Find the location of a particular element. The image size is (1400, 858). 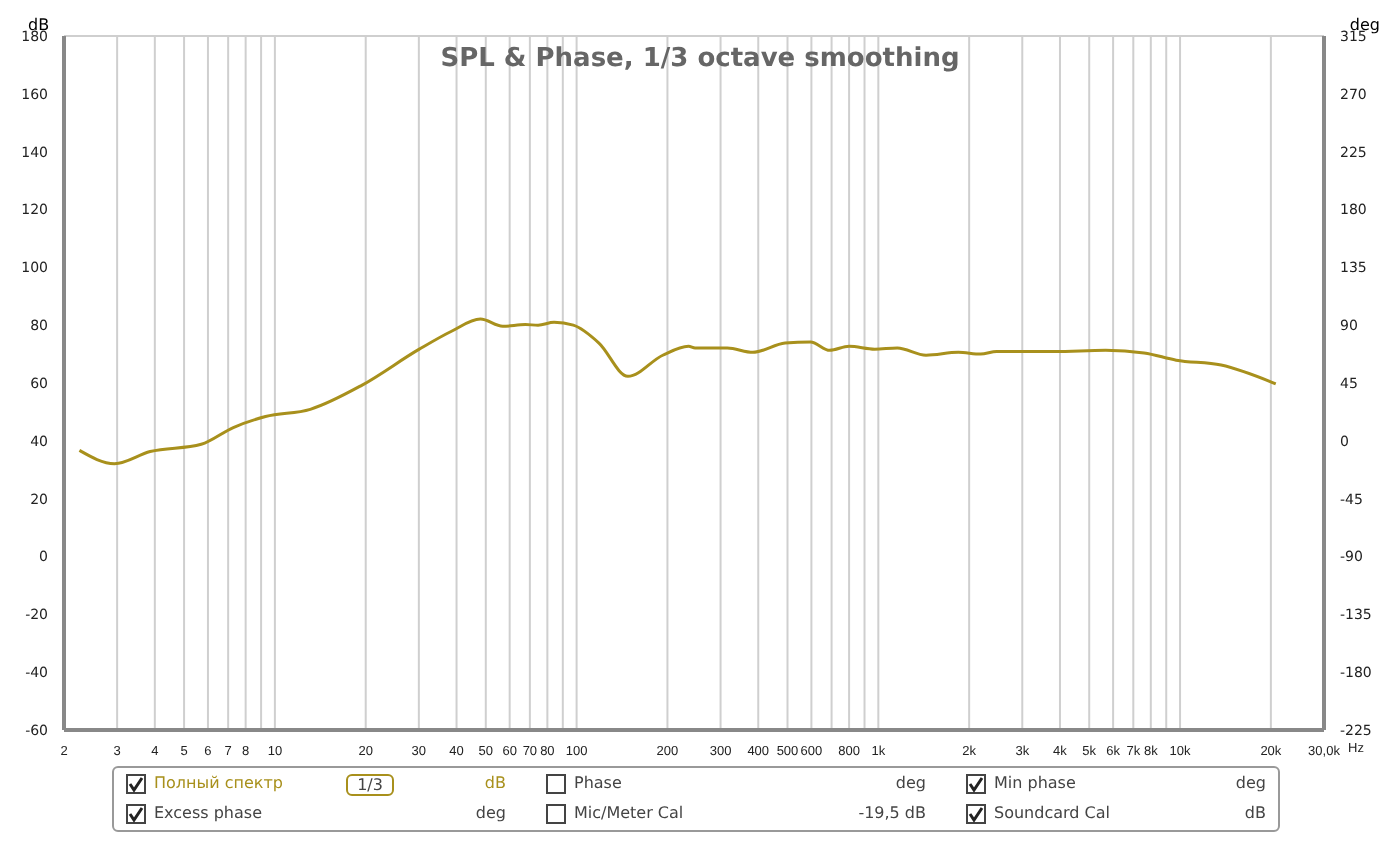

text: Полный спектр is located at coordinates (218, 785).